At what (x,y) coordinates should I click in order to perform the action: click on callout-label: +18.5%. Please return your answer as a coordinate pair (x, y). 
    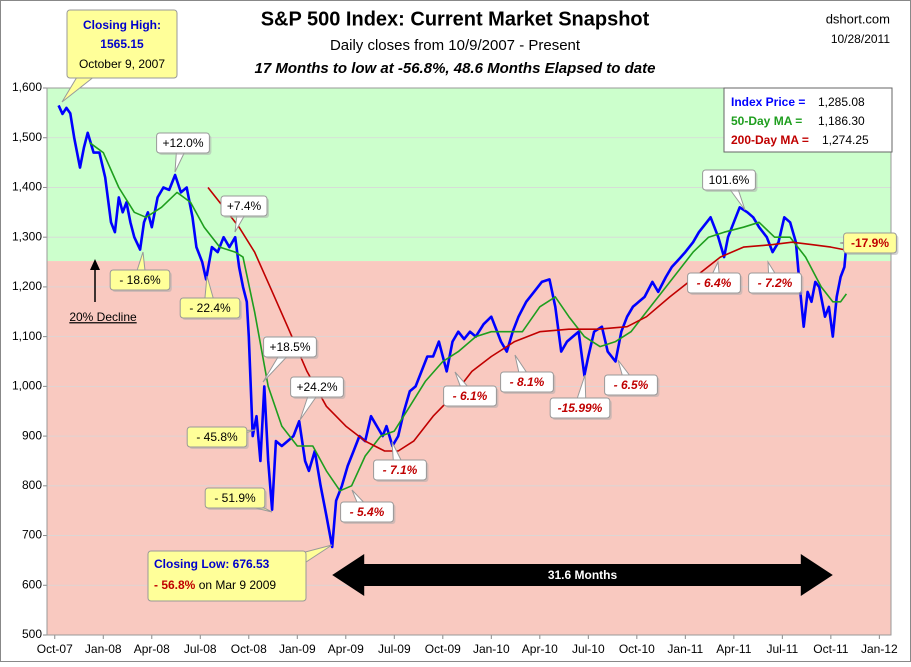
    Looking at the image, I should click on (289, 347).